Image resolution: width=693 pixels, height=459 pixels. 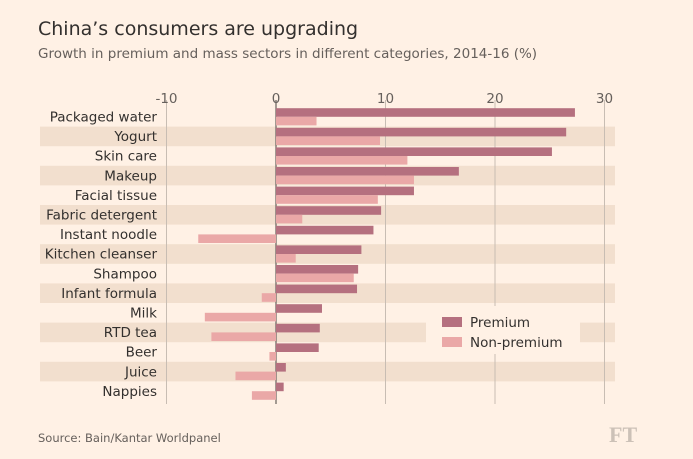 What do you see at coordinates (130, 333) in the screenshot?
I see `category-label: RTD tea` at bounding box center [130, 333].